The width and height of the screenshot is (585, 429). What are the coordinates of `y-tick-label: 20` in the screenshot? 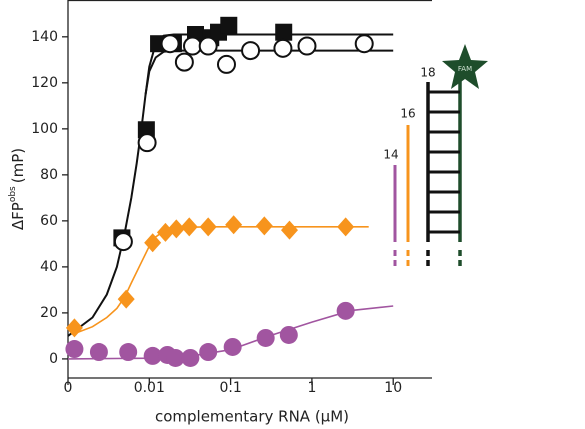 It's located at (49, 313).